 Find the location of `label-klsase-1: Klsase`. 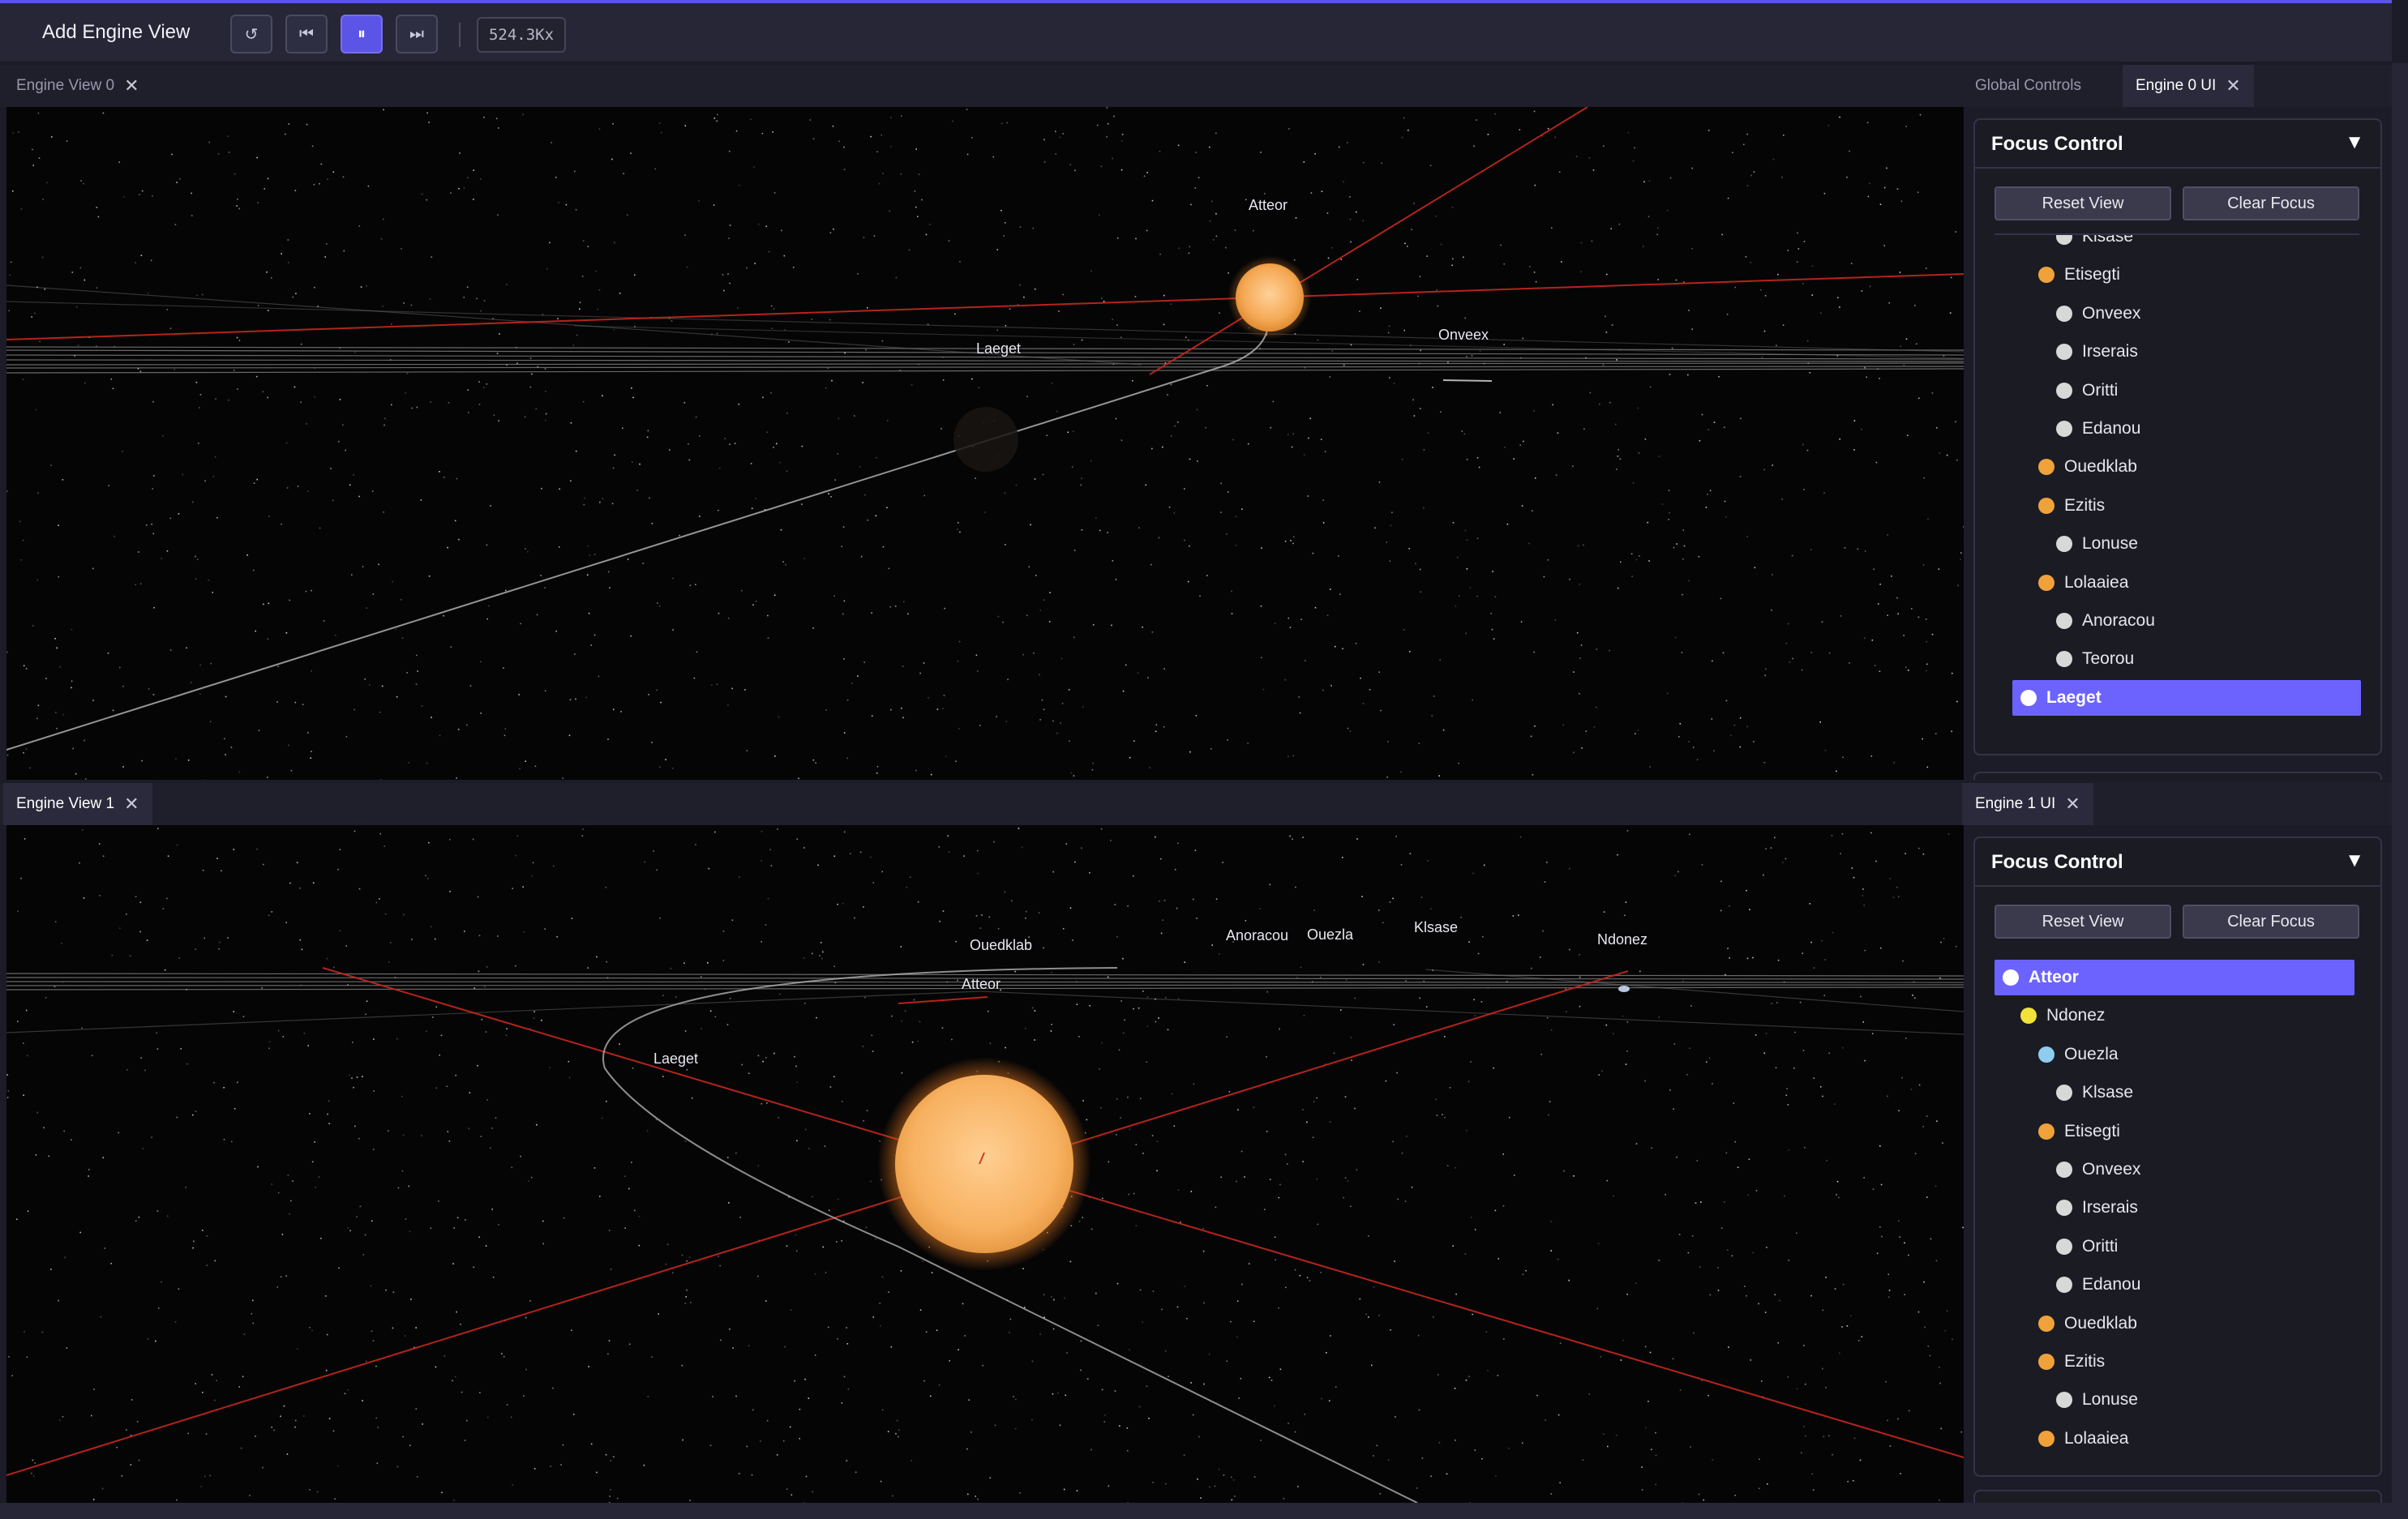

label-klsase-1: Klsase is located at coordinates (1437, 927).